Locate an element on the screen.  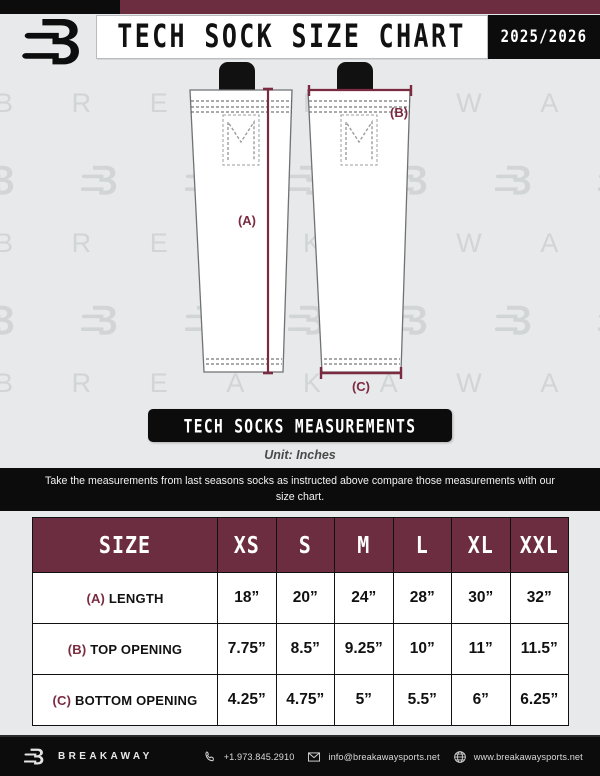
measurements-title: TECH SOCKS MEASUREMENTS is located at coordinates (300, 425).